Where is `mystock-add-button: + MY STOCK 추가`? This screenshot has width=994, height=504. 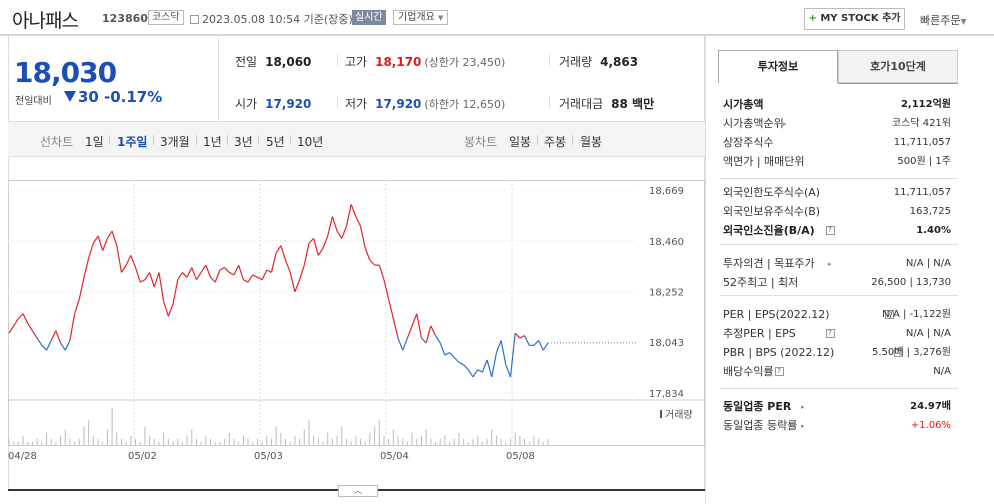 mystock-add-button: + MY STOCK 추가 is located at coordinates (854, 19).